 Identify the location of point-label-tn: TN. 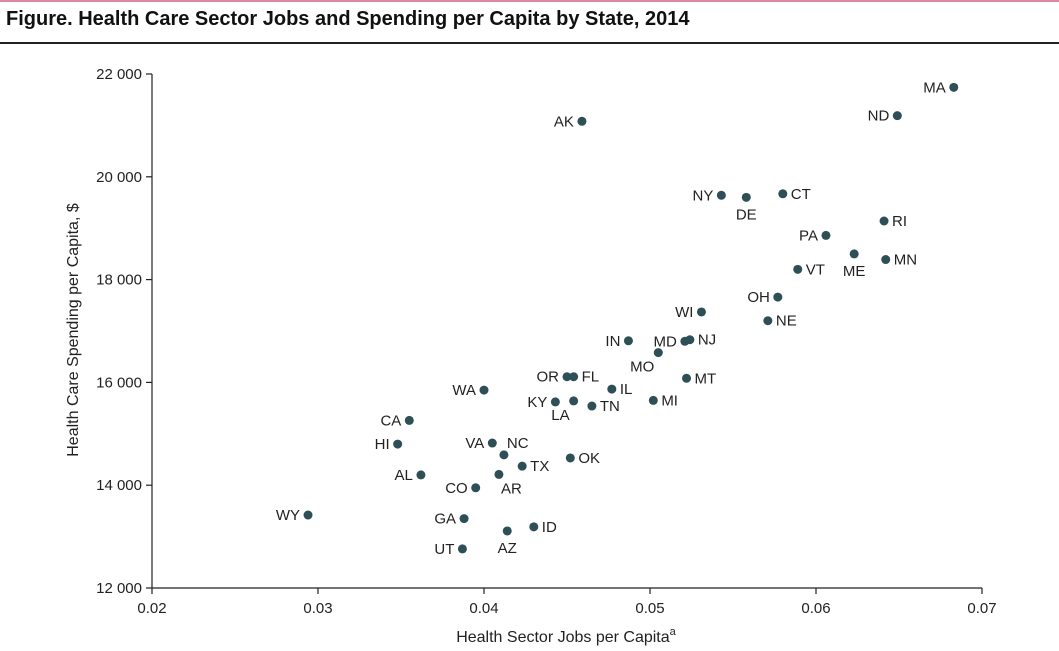
(610, 406).